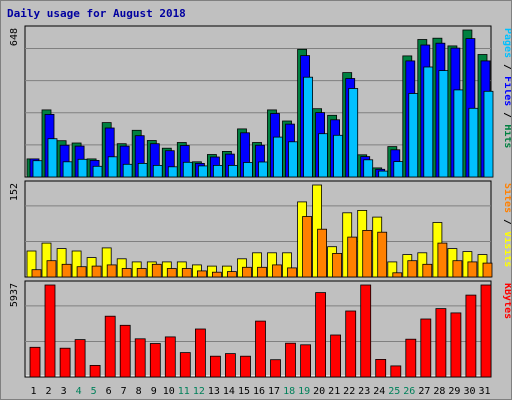 The image size is (512, 400). What do you see at coordinates (319, 391) in the screenshot?
I see `x-tick-label: 20` at bounding box center [319, 391].